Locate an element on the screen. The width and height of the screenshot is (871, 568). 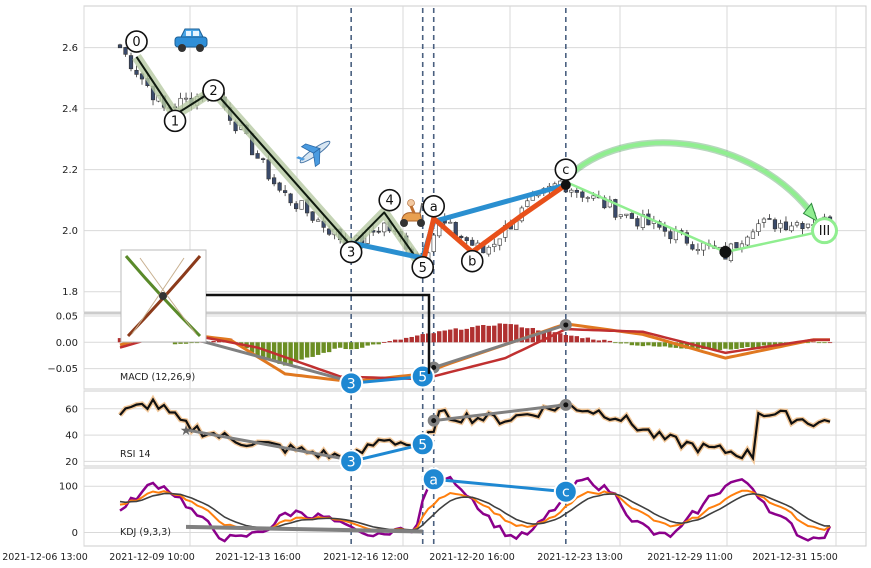
kdj-wave-marker is located at coordinates (433, 479).